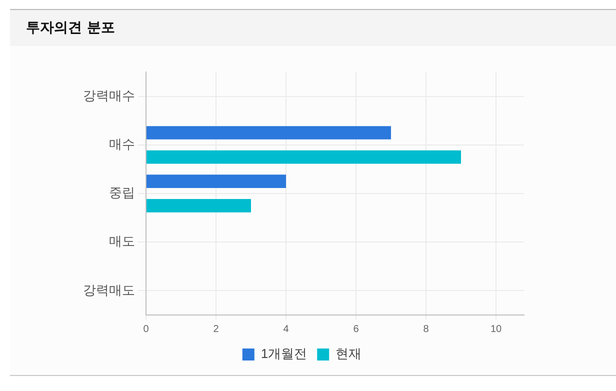 The height and width of the screenshot is (391, 616). What do you see at coordinates (426, 329) in the screenshot?
I see `x-tick-label: 8` at bounding box center [426, 329].